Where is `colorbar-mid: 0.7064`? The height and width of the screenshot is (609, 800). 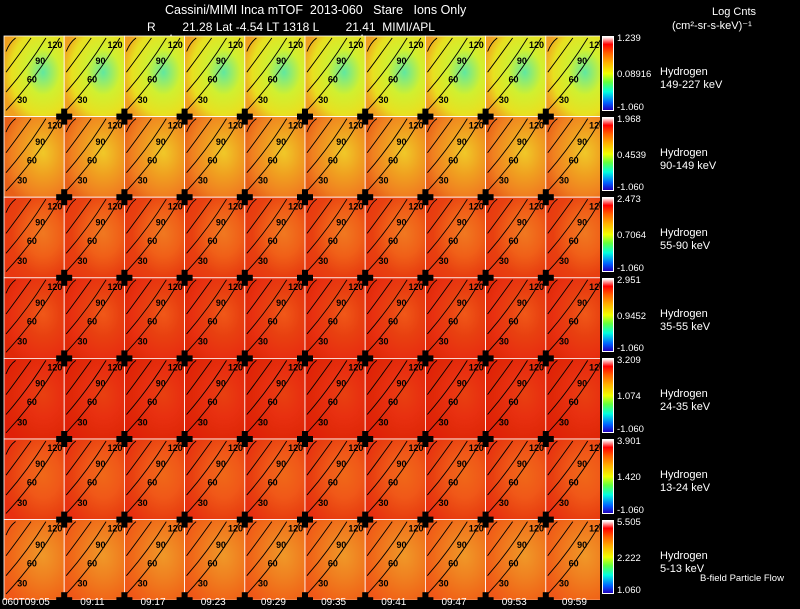
colorbar-mid: 0.7064 is located at coordinates (632, 236).